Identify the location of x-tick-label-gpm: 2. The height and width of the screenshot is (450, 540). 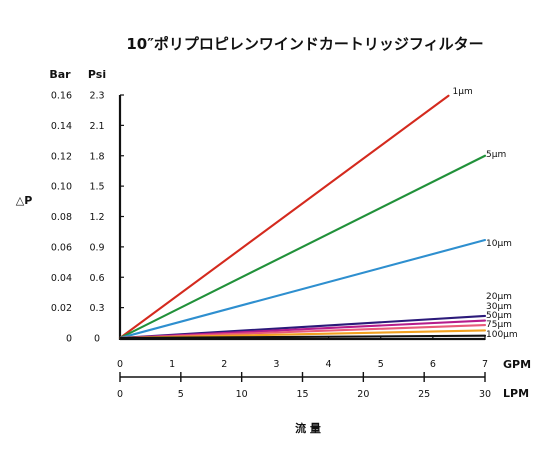
(224, 364).